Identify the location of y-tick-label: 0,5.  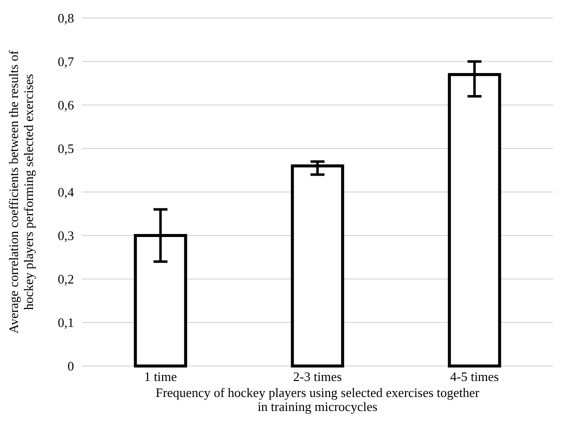
(66, 148).